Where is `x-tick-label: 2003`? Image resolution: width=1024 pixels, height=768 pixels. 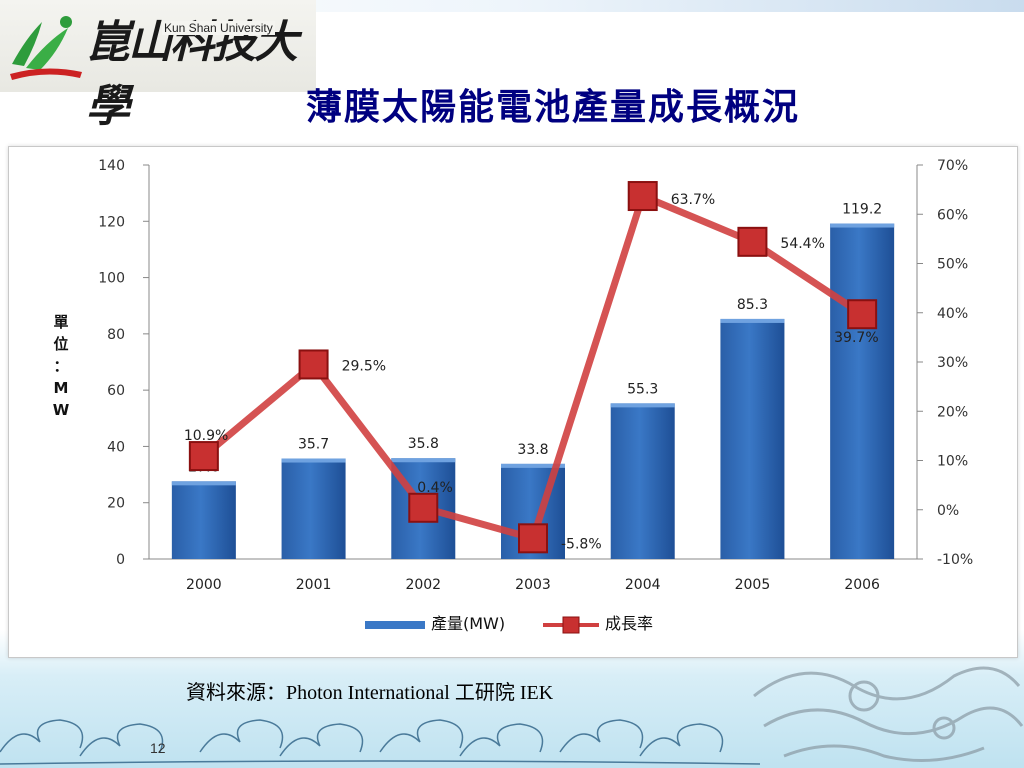 x-tick-label: 2003 is located at coordinates (533, 585).